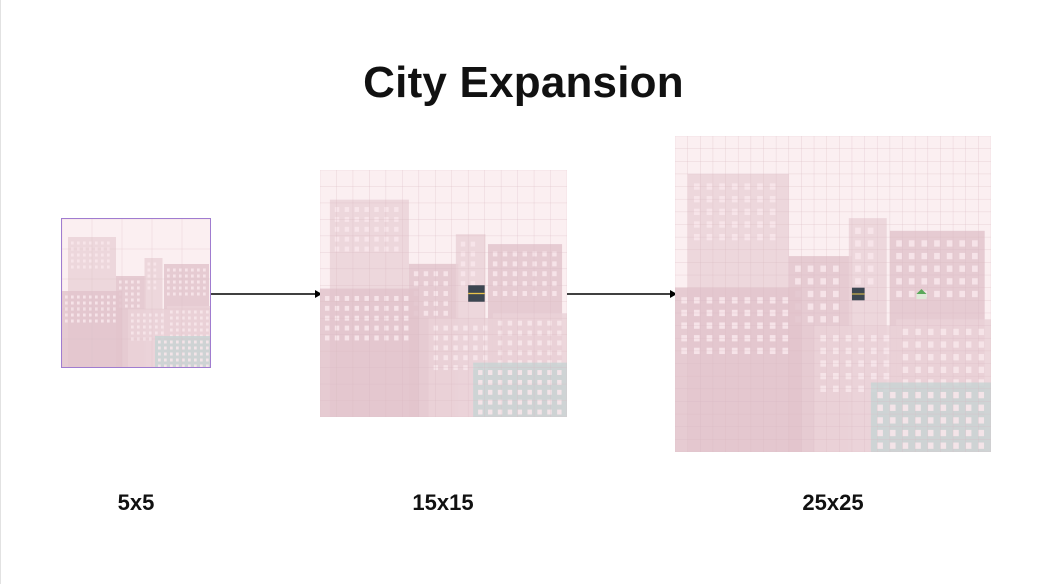  Describe the element at coordinates (443, 502) in the screenshot. I see `label-15x15: 15x15` at that location.